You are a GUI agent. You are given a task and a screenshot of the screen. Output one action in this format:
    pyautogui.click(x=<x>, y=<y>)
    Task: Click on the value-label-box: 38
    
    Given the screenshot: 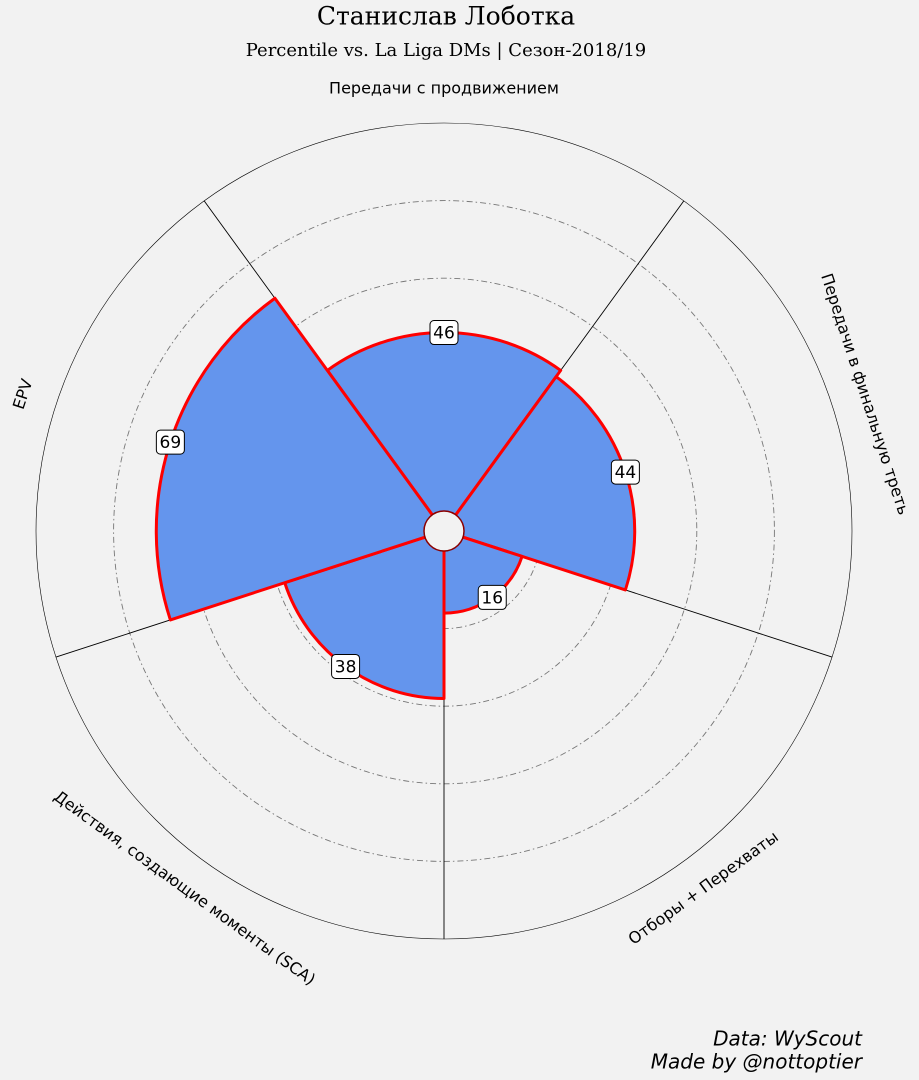 What is the action you would take?
    pyautogui.click(x=346, y=666)
    